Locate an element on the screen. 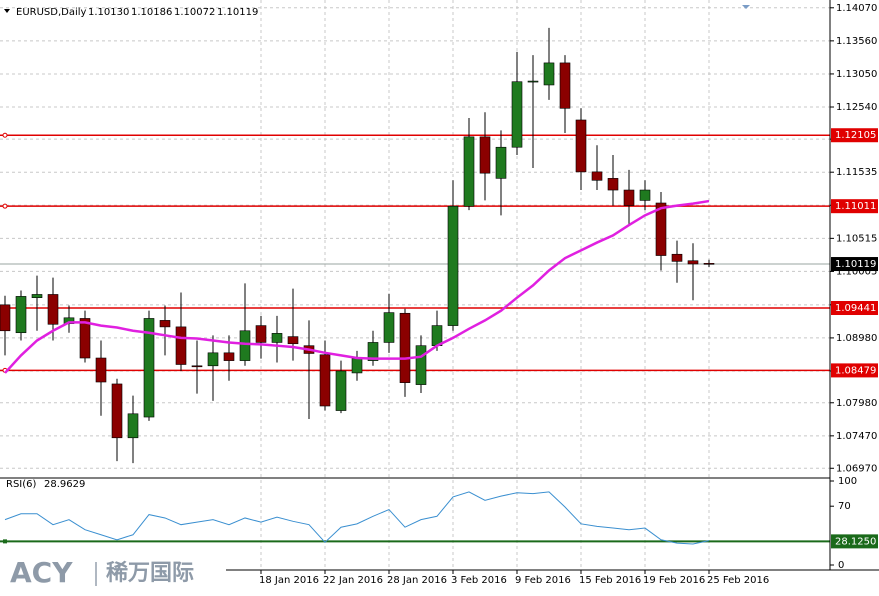 The height and width of the screenshot is (596, 879). x-tick-label: 3 Feb 2016 is located at coordinates (479, 580).